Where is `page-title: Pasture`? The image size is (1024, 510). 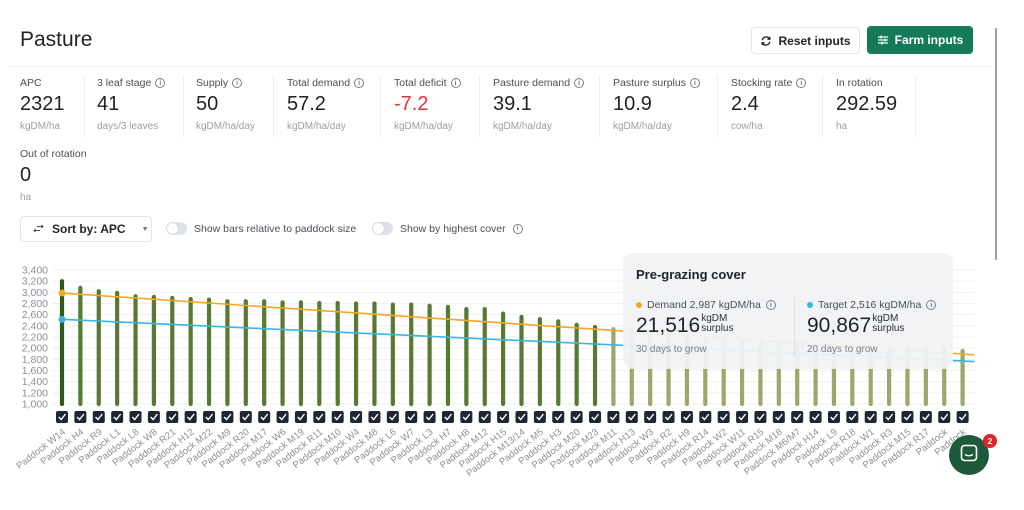 page-title: Pasture is located at coordinates (56, 39).